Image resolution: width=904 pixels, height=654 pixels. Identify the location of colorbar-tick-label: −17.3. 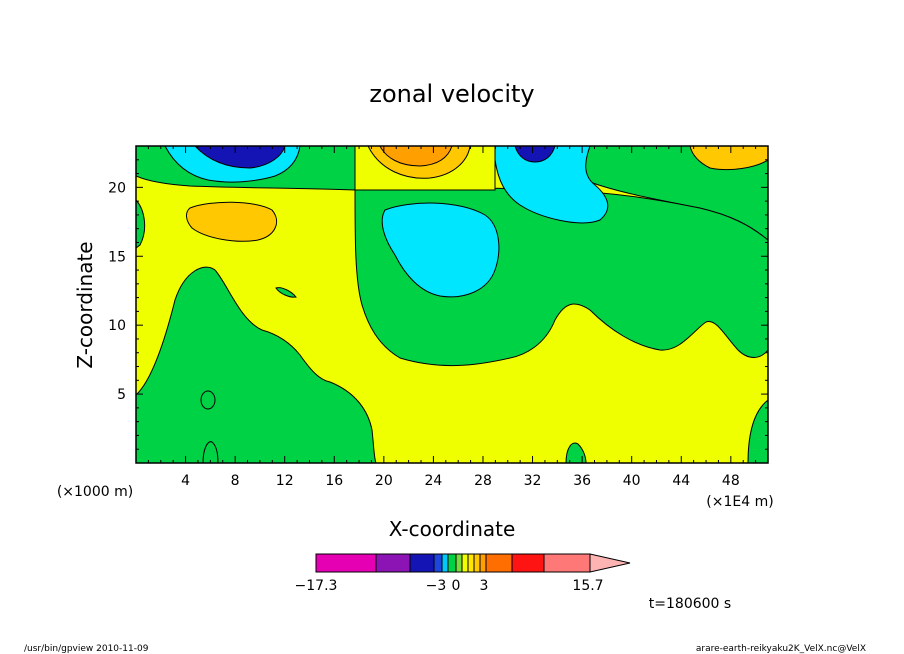
(316, 586).